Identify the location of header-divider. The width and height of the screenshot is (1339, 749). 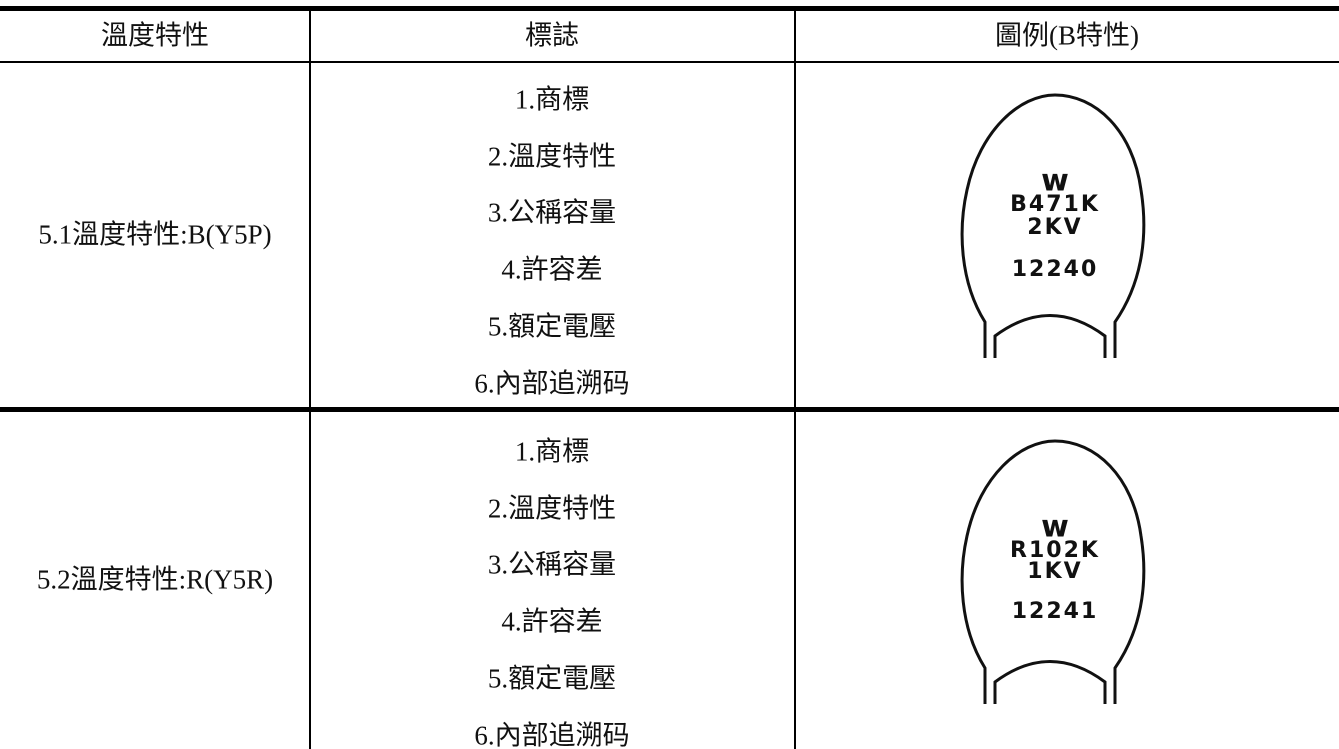
(669, 62).